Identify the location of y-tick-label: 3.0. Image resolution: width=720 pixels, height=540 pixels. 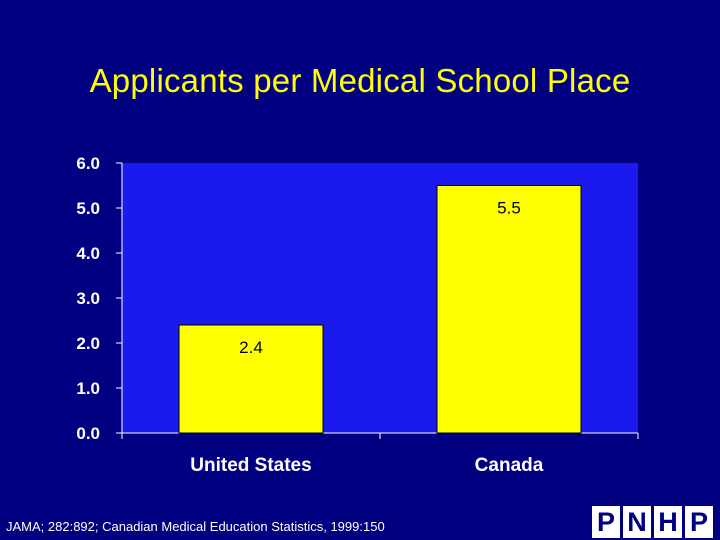
(88, 298).